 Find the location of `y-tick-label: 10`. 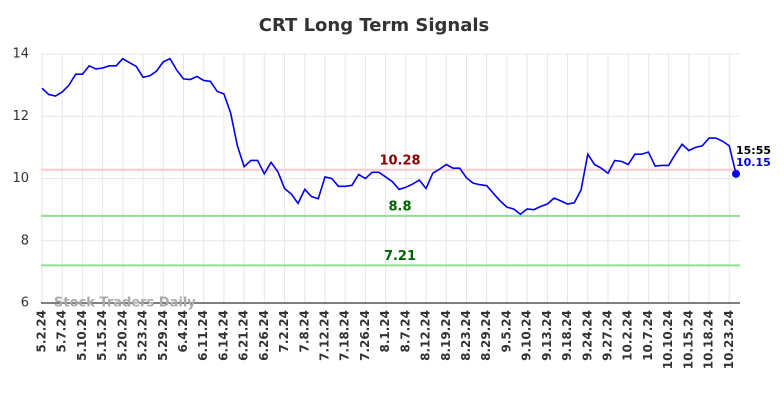

y-tick-label: 10 is located at coordinates (20, 178).